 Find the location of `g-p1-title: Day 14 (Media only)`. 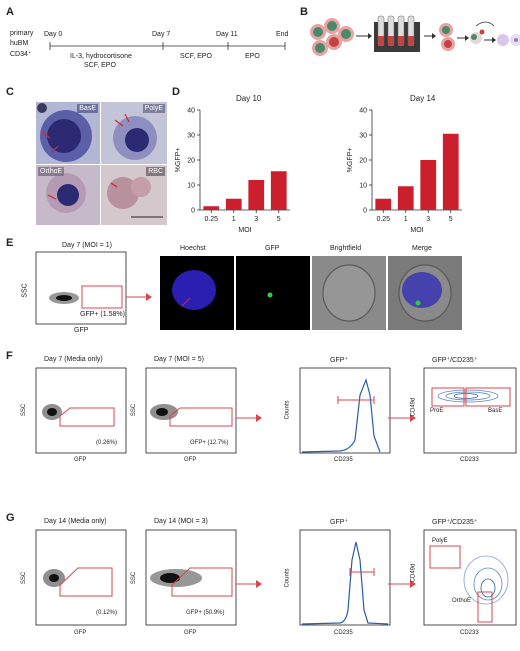

g-p1-title: Day 14 (Media only) is located at coordinates (75, 521).